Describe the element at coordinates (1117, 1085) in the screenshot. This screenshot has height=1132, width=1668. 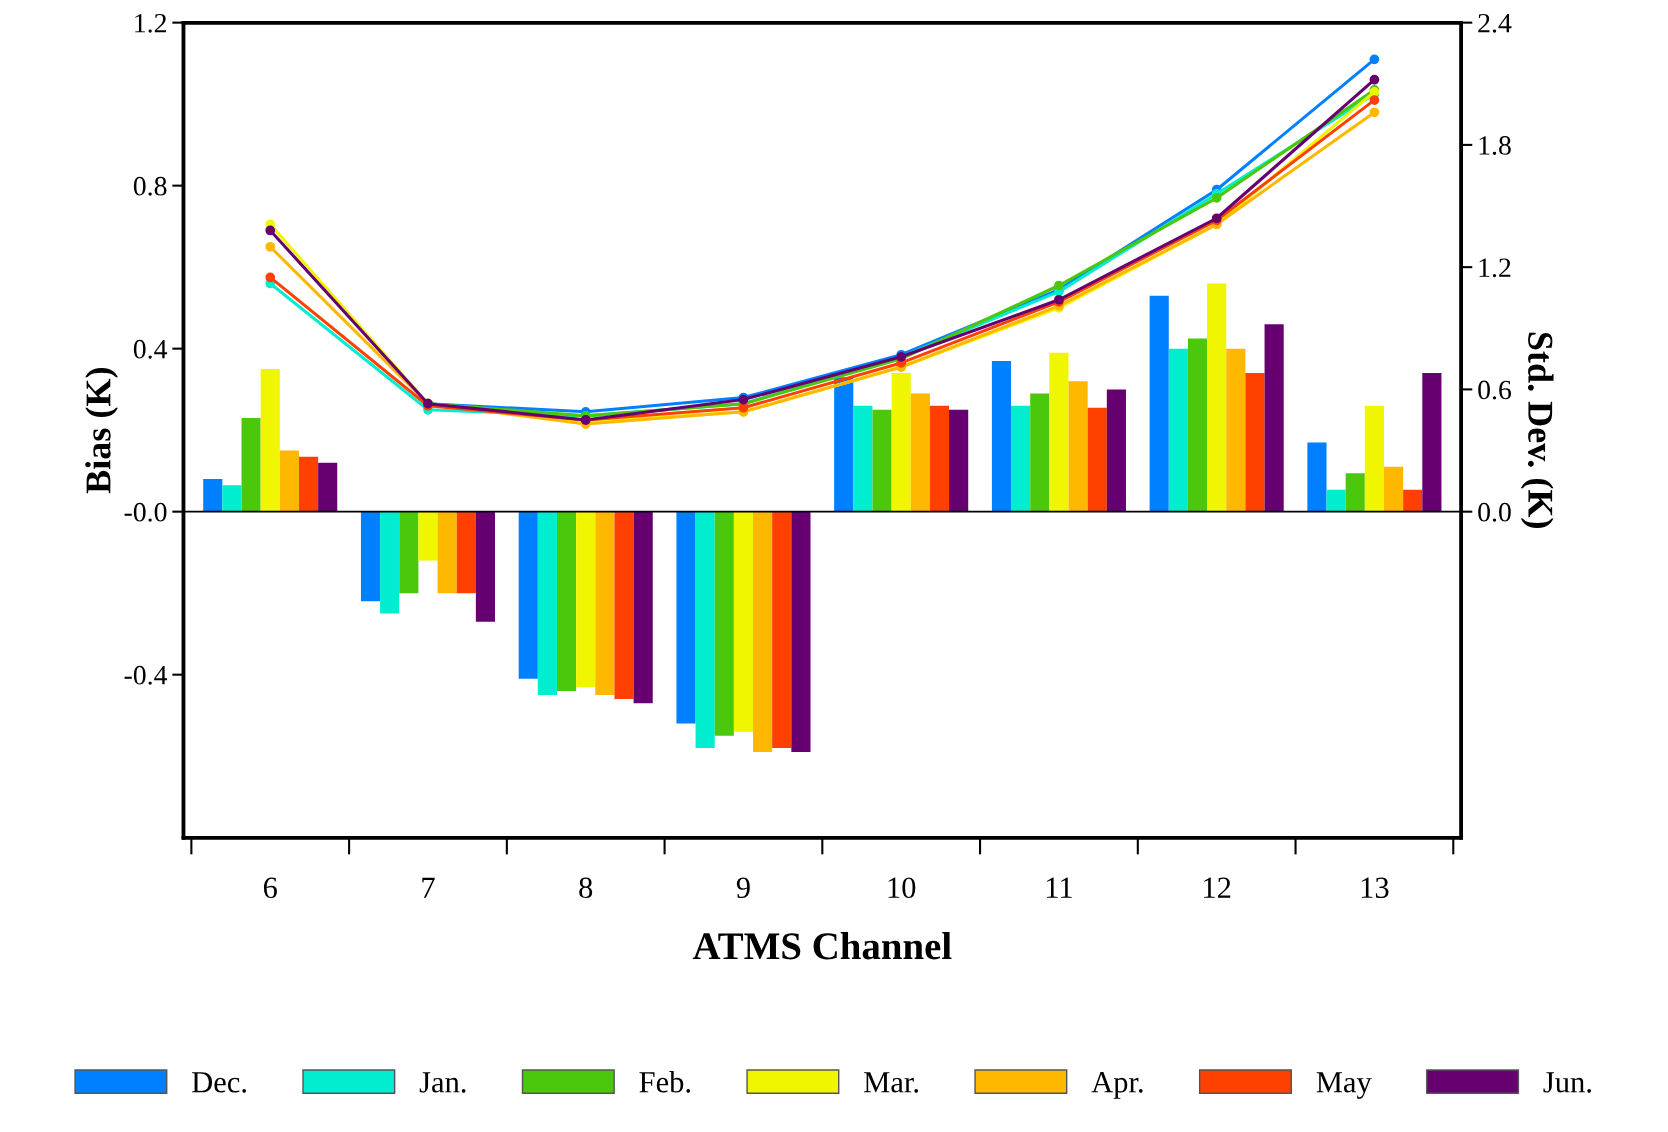
I see `legend-label: Apr.` at that location.